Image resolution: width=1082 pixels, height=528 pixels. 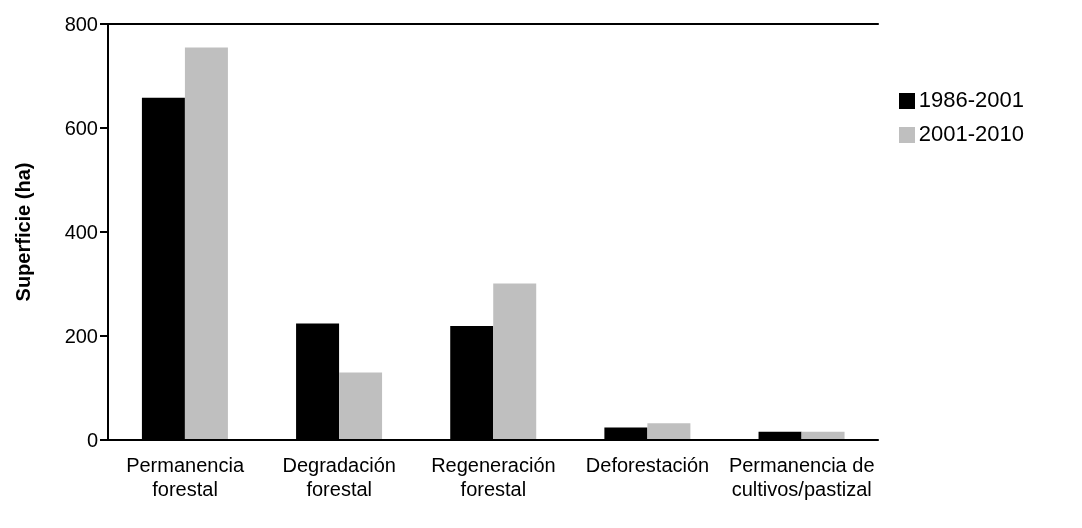 What do you see at coordinates (185, 477) in the screenshot?
I see `x-tick-label: Permanencia forestal` at bounding box center [185, 477].